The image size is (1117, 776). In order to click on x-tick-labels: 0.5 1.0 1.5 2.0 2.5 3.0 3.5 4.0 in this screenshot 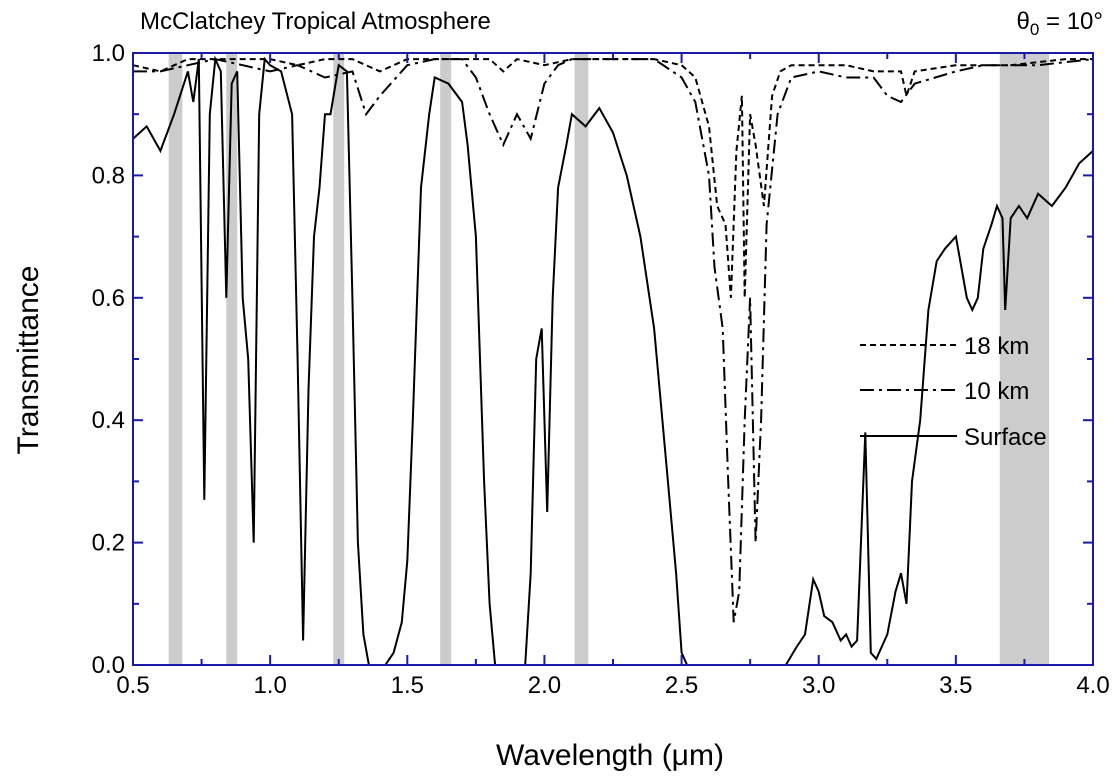, I will do `click(612, 685)`.